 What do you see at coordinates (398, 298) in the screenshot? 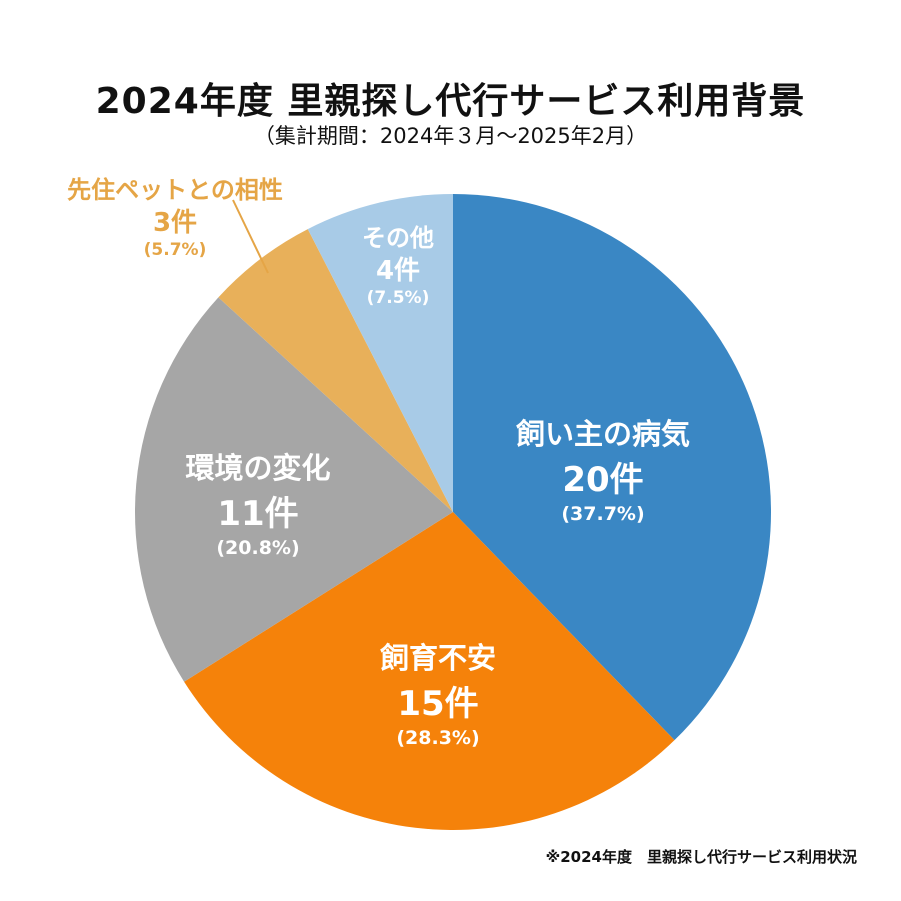
I see `slice-percent: (7.5%)` at bounding box center [398, 298].